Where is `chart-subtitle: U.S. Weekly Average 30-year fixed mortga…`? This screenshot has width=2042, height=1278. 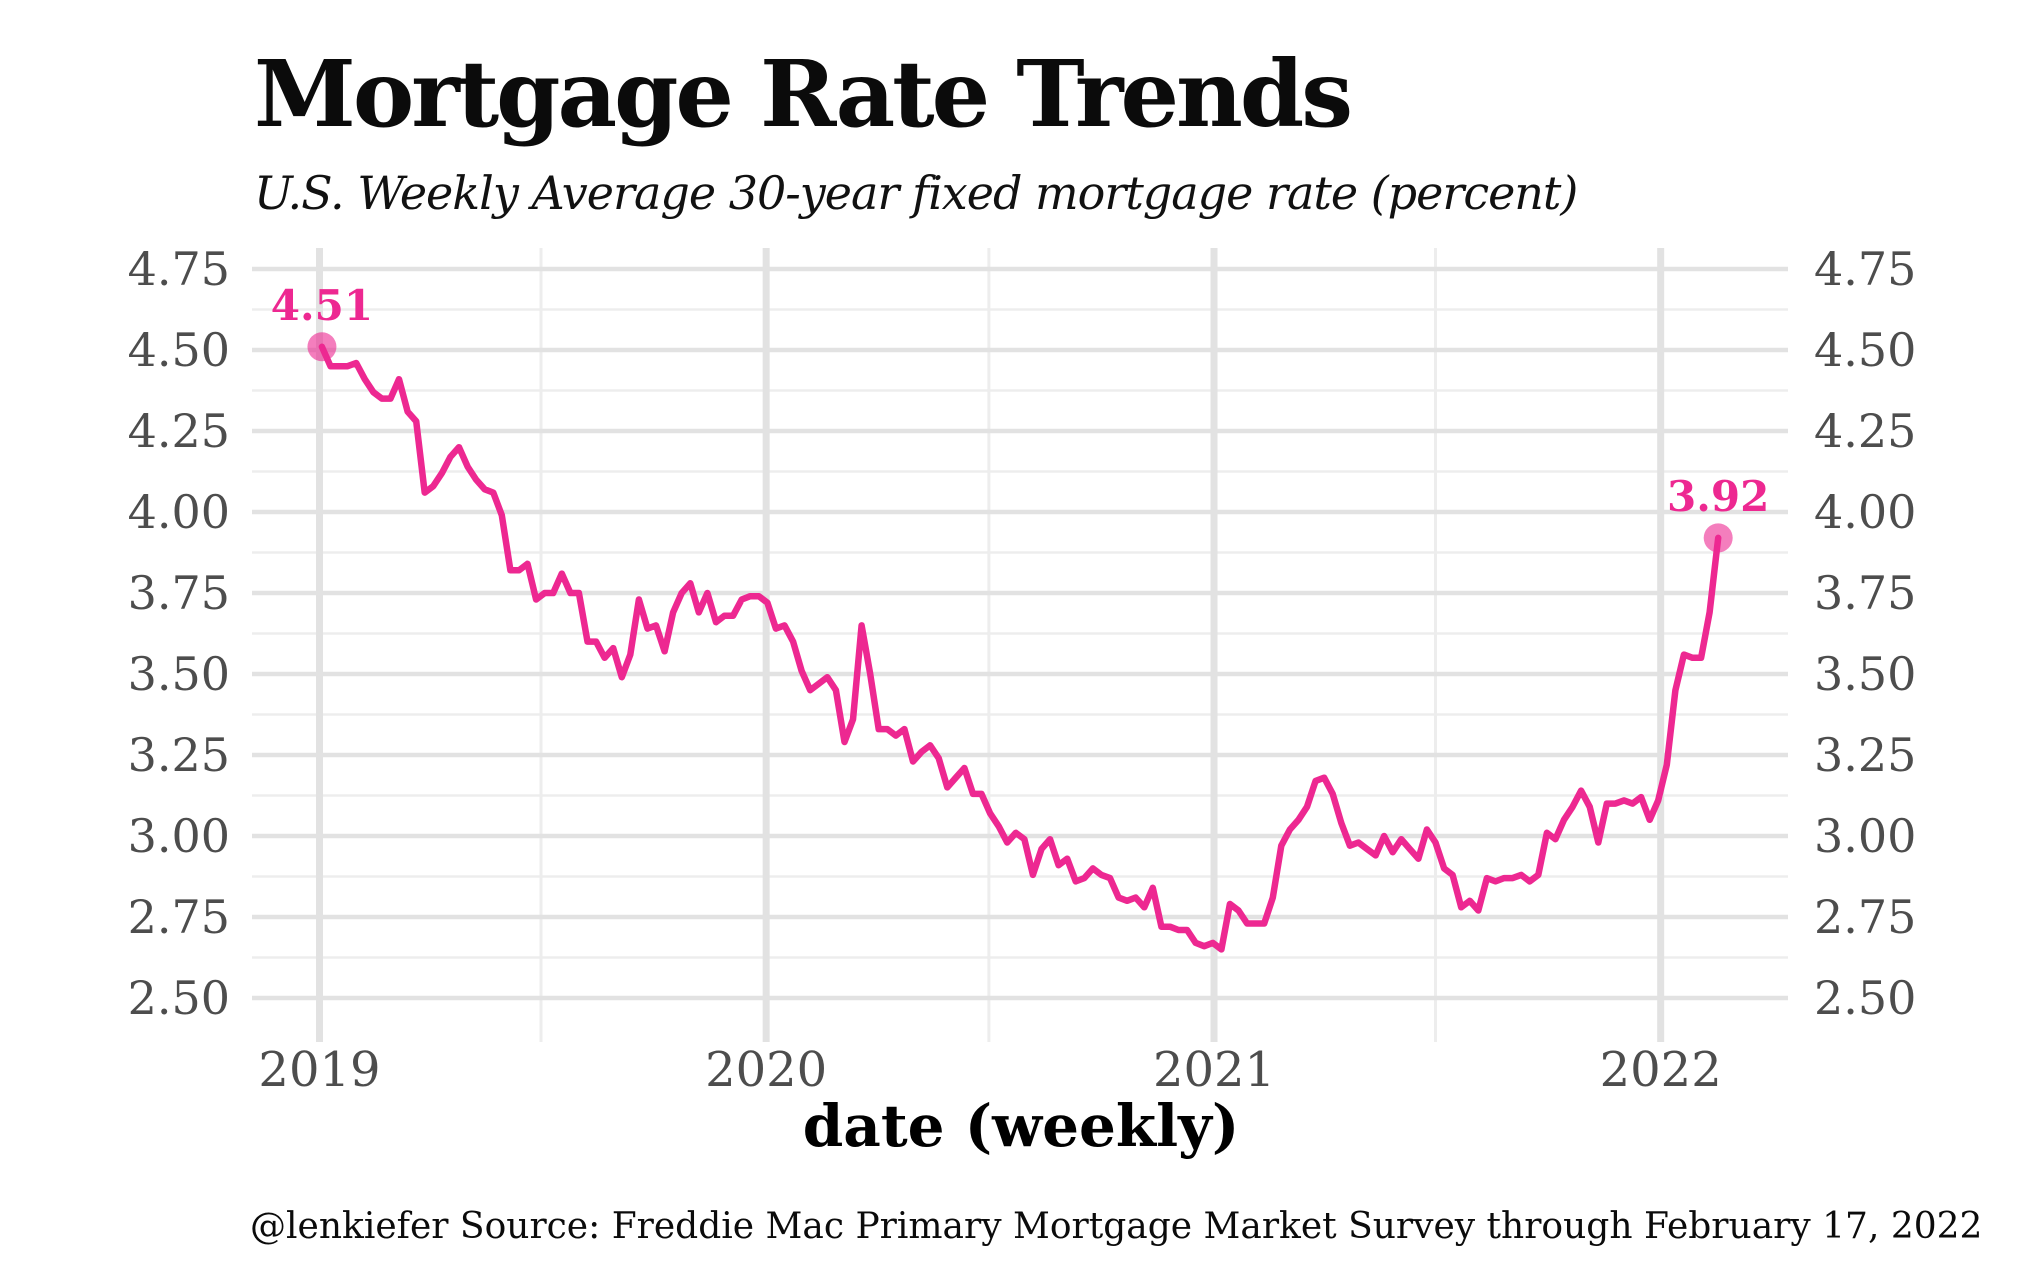 chart-subtitle: U.S. Weekly Average 30-year fixed mortga… is located at coordinates (916, 193).